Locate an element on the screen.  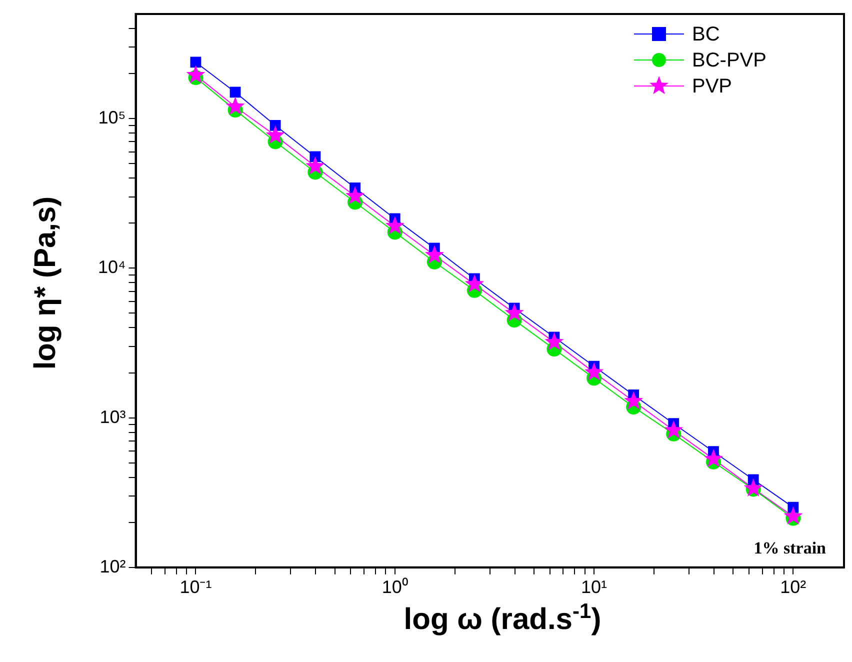
y-tick-label: 10² is located at coordinates (113, 566).